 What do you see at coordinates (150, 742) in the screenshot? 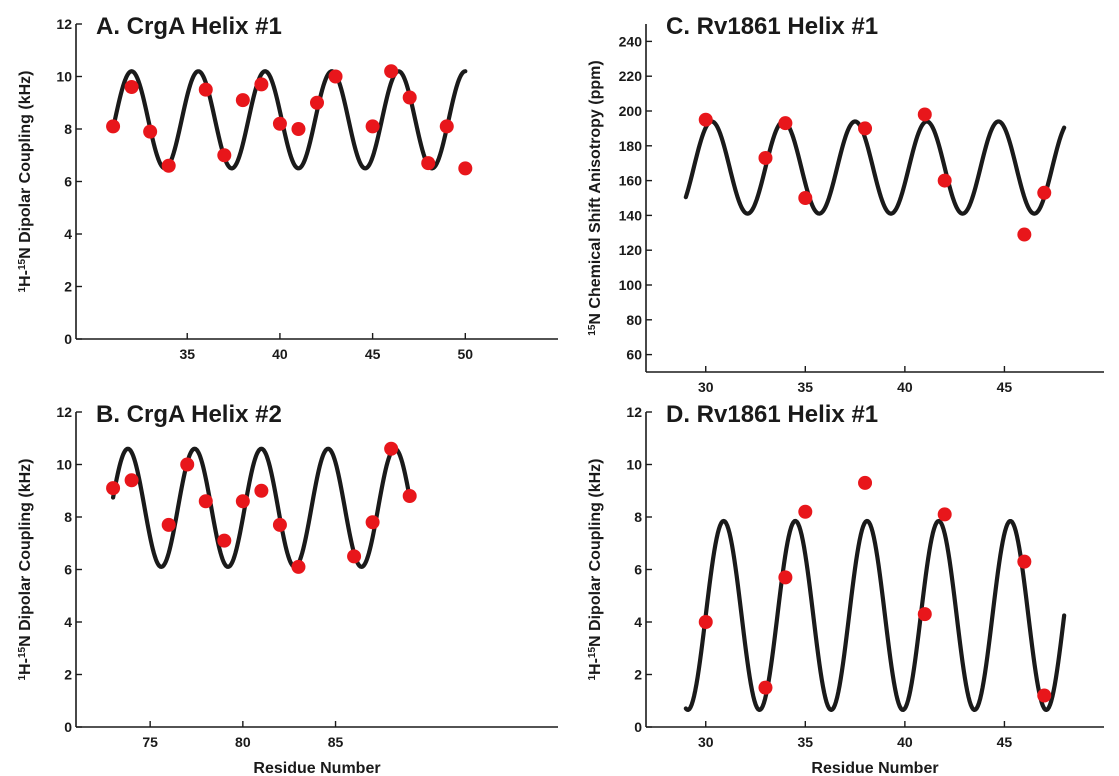
I see `x-tick-label: 75` at bounding box center [150, 742].